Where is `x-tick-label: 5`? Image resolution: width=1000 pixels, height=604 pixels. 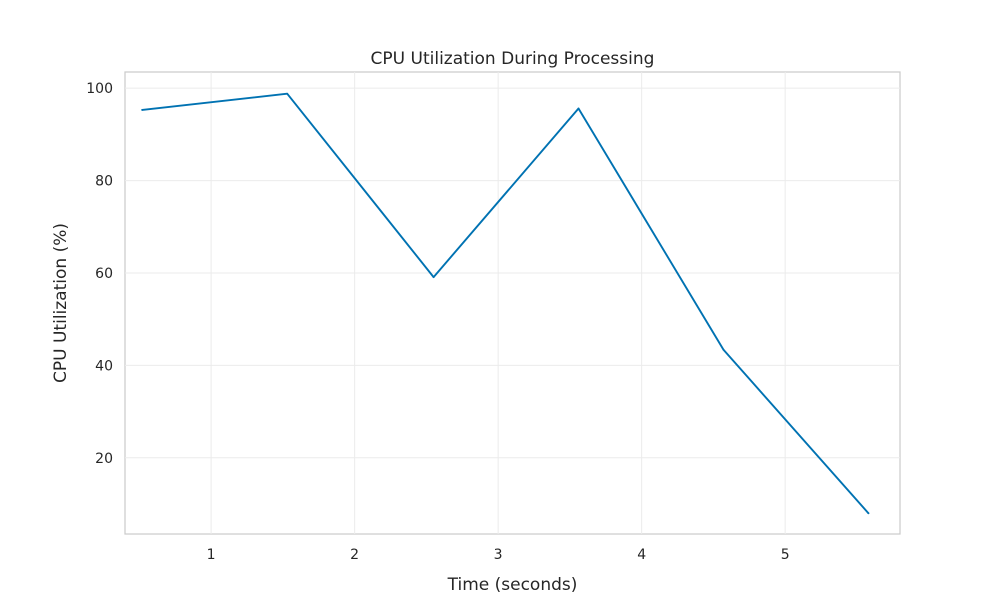 x-tick-label: 5 is located at coordinates (785, 555).